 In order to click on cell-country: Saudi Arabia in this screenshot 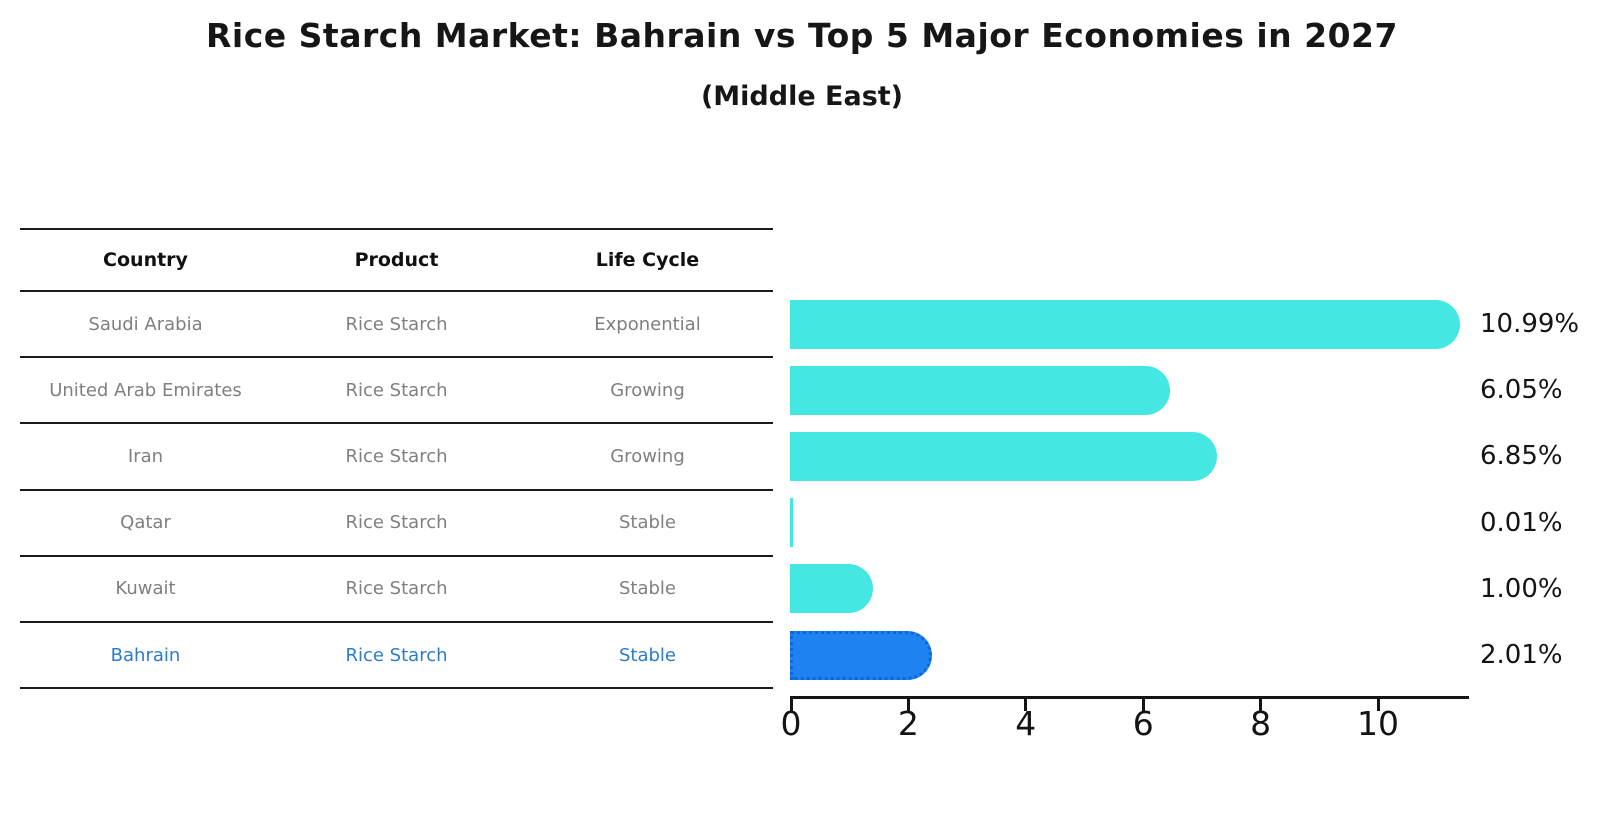, I will do `click(145, 324)`.